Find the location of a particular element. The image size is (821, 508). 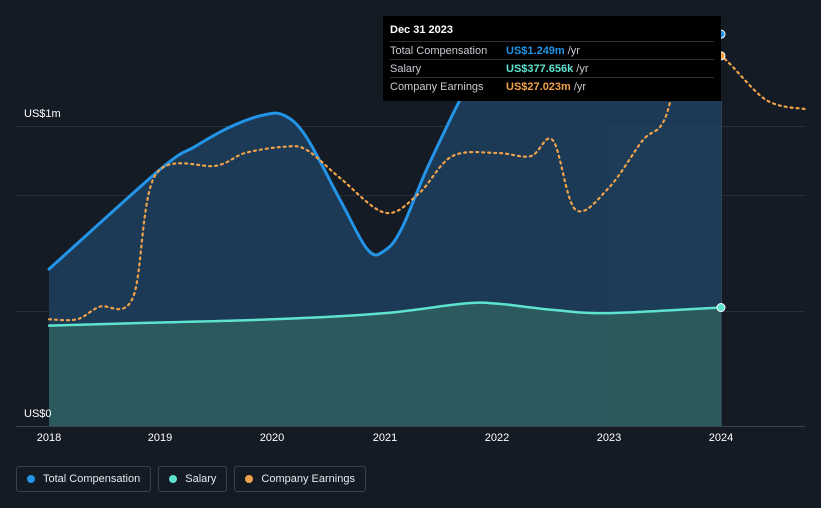

legend-label: Salary is located at coordinates (201, 479).